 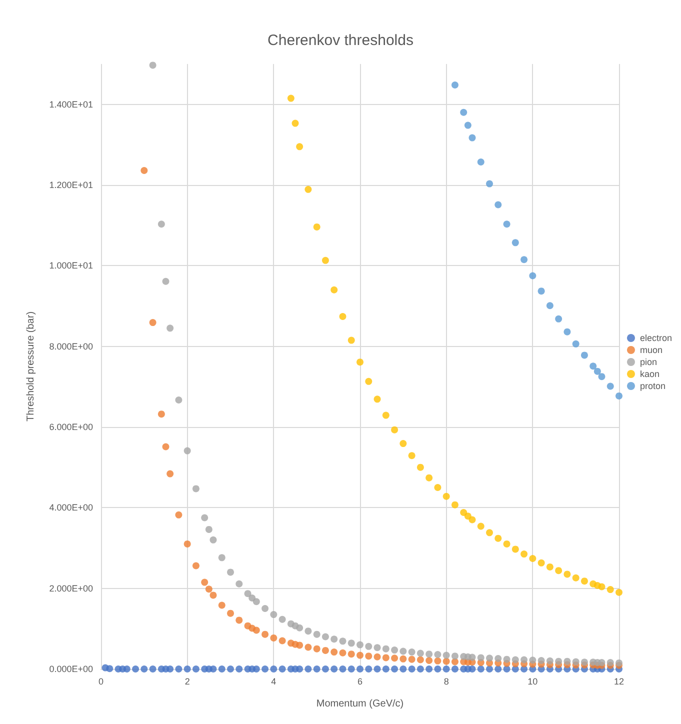 What do you see at coordinates (71, 588) in the screenshot?
I see `y-tick-label: 2.000E+00` at bounding box center [71, 588].